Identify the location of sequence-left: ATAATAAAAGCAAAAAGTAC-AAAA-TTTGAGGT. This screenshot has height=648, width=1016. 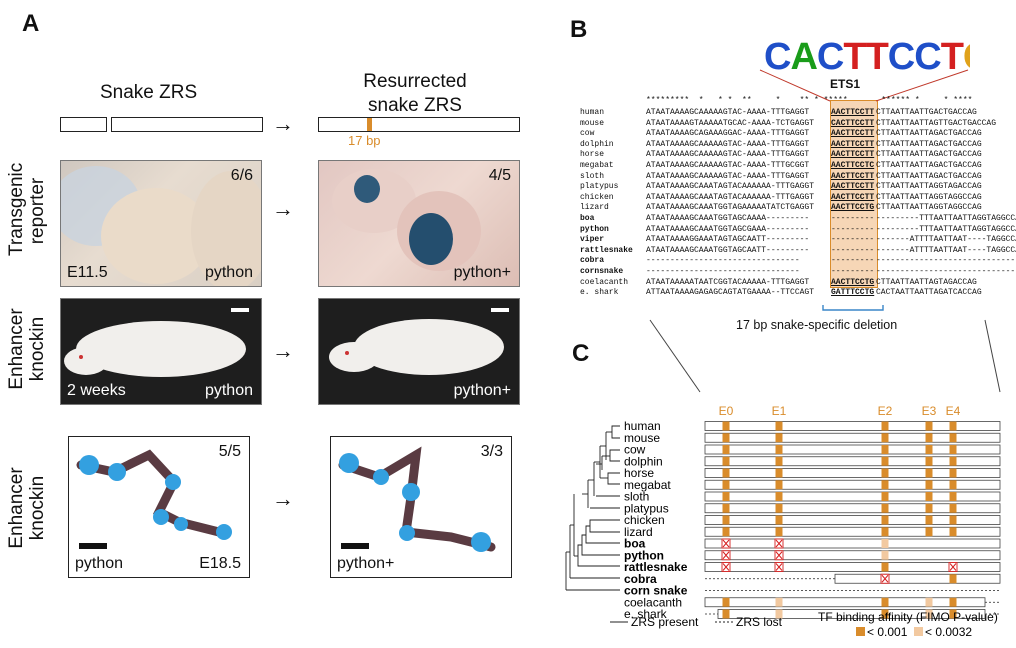
(728, 112).